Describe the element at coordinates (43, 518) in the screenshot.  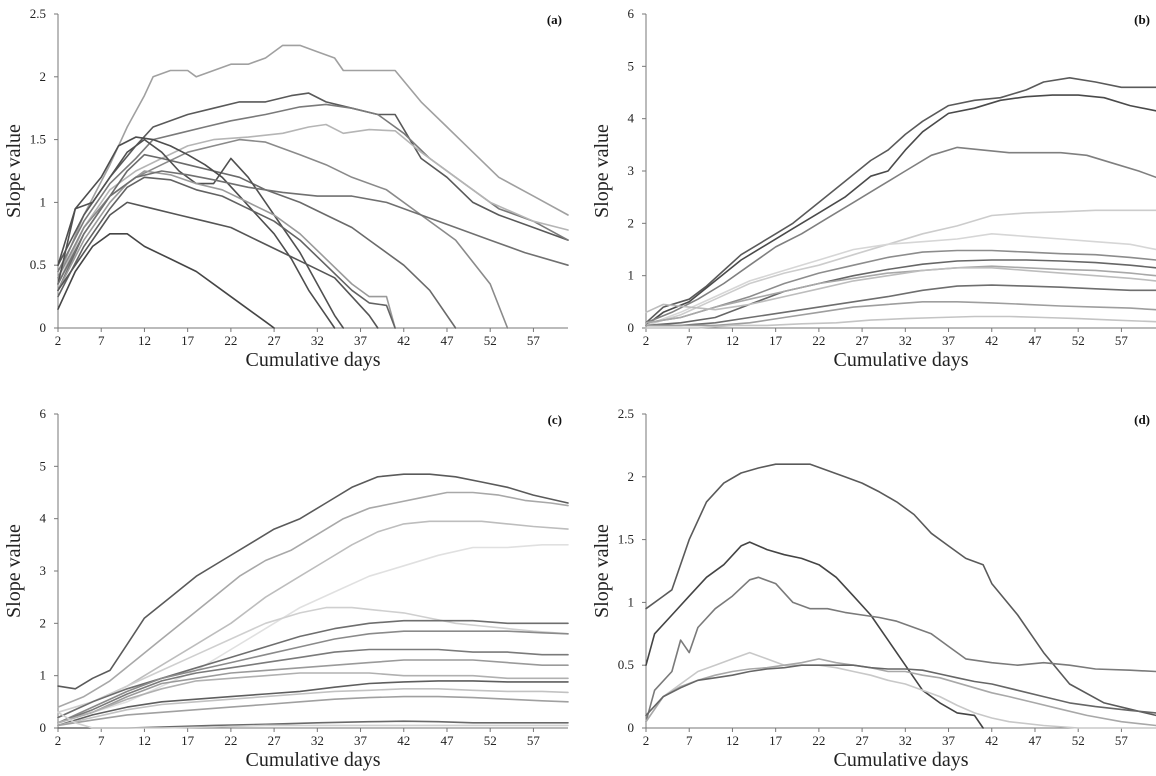
I see `y-tick-label: 4` at that location.